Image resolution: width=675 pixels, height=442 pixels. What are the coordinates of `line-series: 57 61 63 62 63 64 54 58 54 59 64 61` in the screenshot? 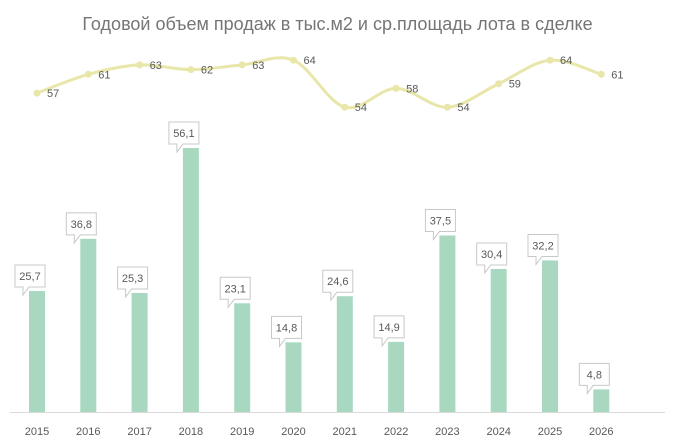 It's located at (328, 84).